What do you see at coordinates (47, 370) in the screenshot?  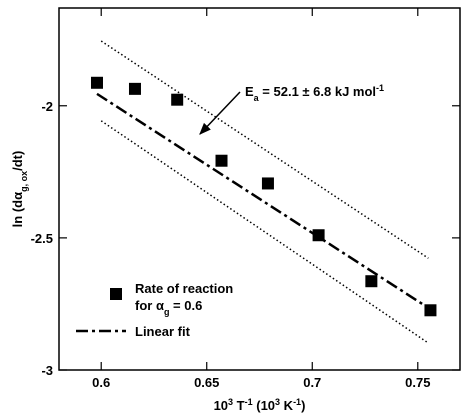 I see `y-tick-label: -3` at bounding box center [47, 370].